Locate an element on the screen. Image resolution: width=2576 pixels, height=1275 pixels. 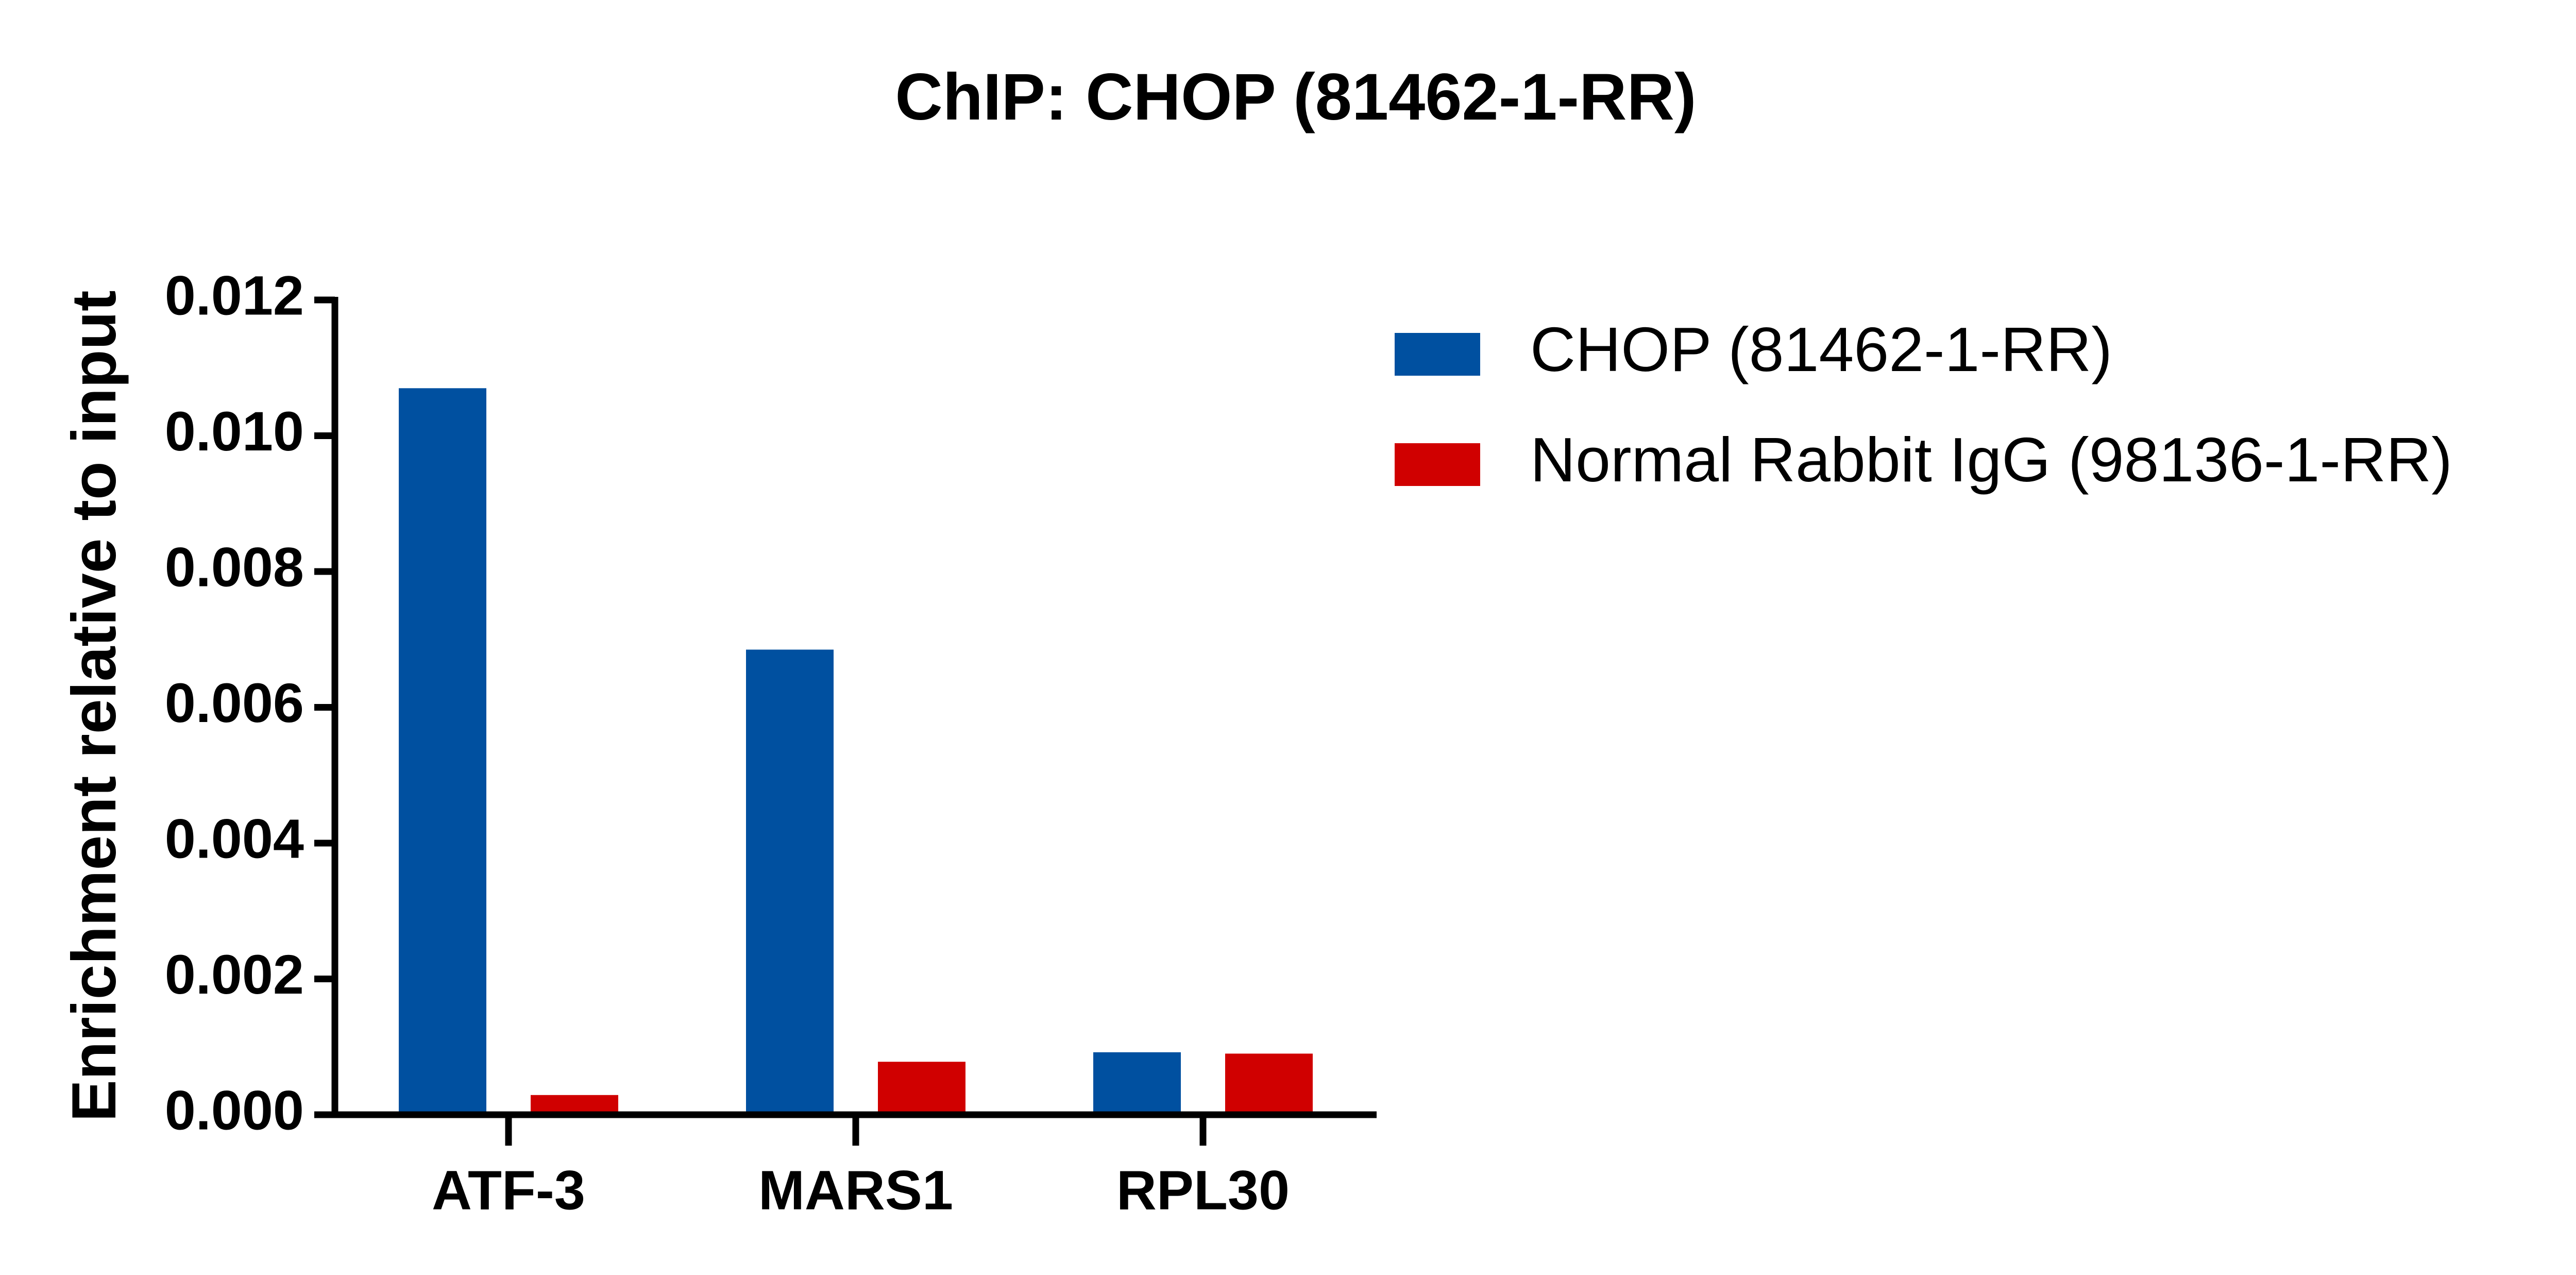
y-tick-label: 0.004 is located at coordinates (234, 839).